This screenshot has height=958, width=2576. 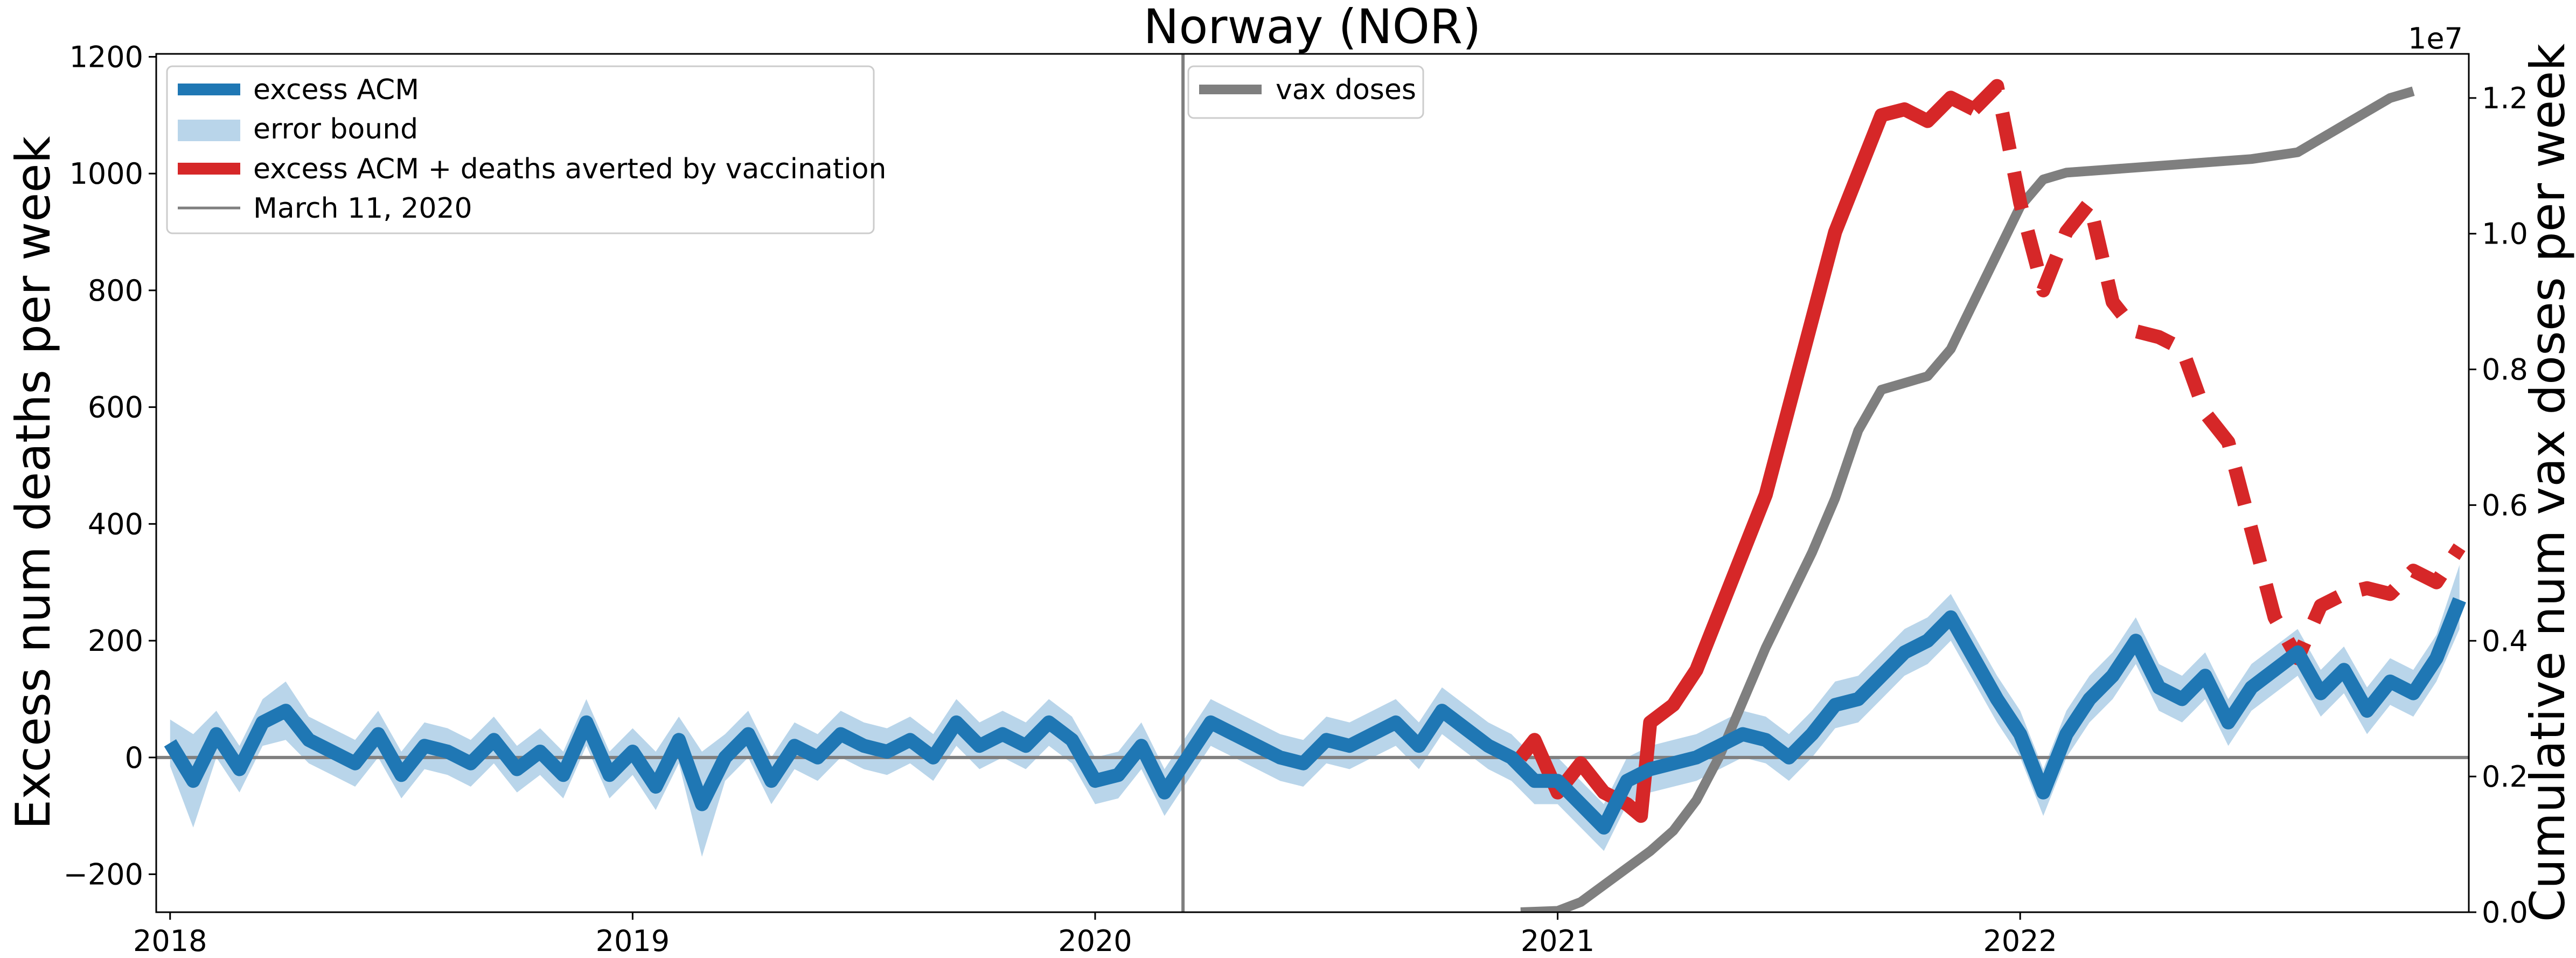 I want to click on legend-right-frame, so click(x=1306, y=92).